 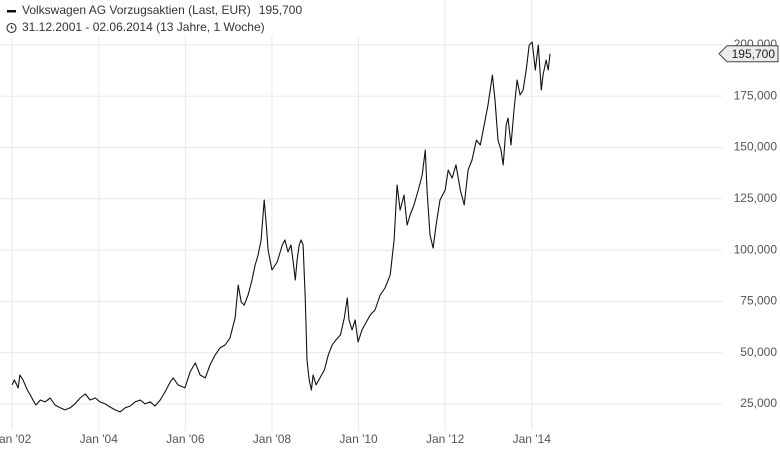 I want to click on x-tick-label: Jan '14, so click(x=532, y=439).